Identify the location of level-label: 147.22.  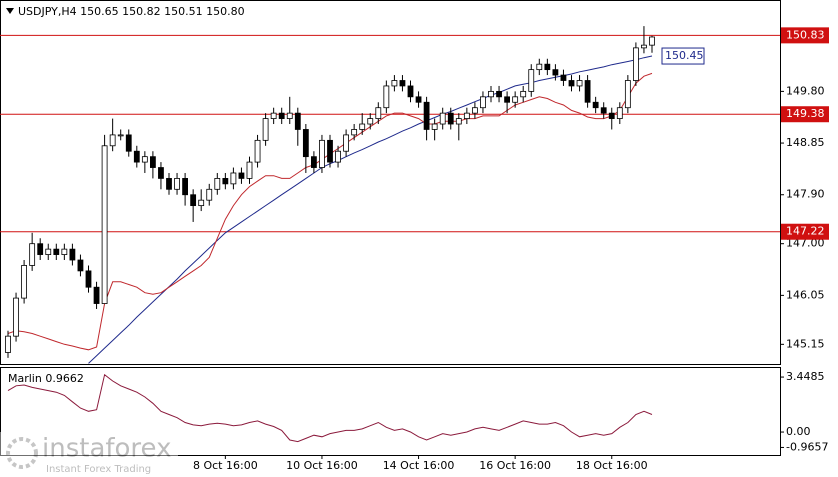
(805, 231).